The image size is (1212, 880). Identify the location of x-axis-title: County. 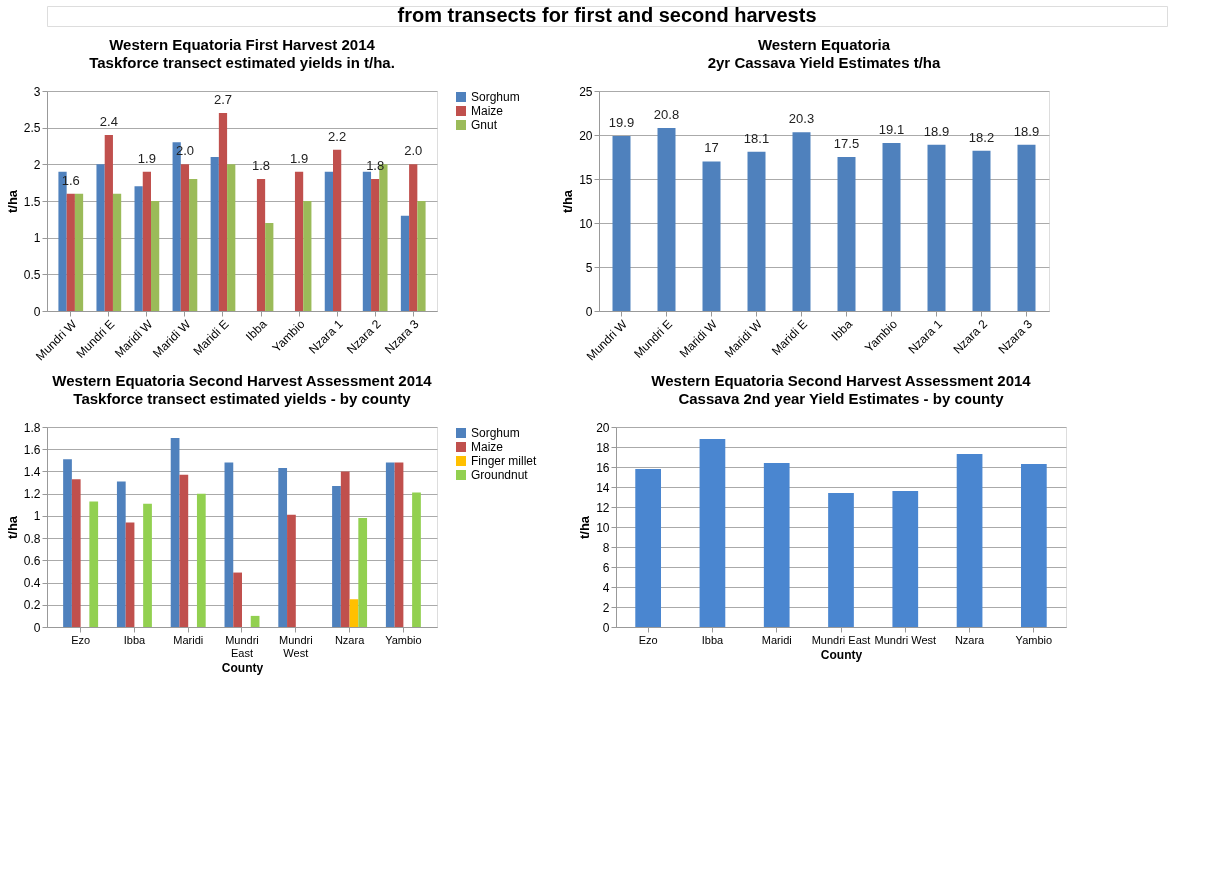
(841, 654).